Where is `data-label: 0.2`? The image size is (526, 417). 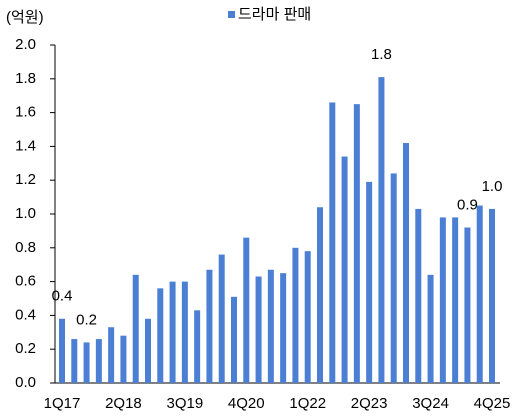
data-label: 0.2 is located at coordinates (86, 319).